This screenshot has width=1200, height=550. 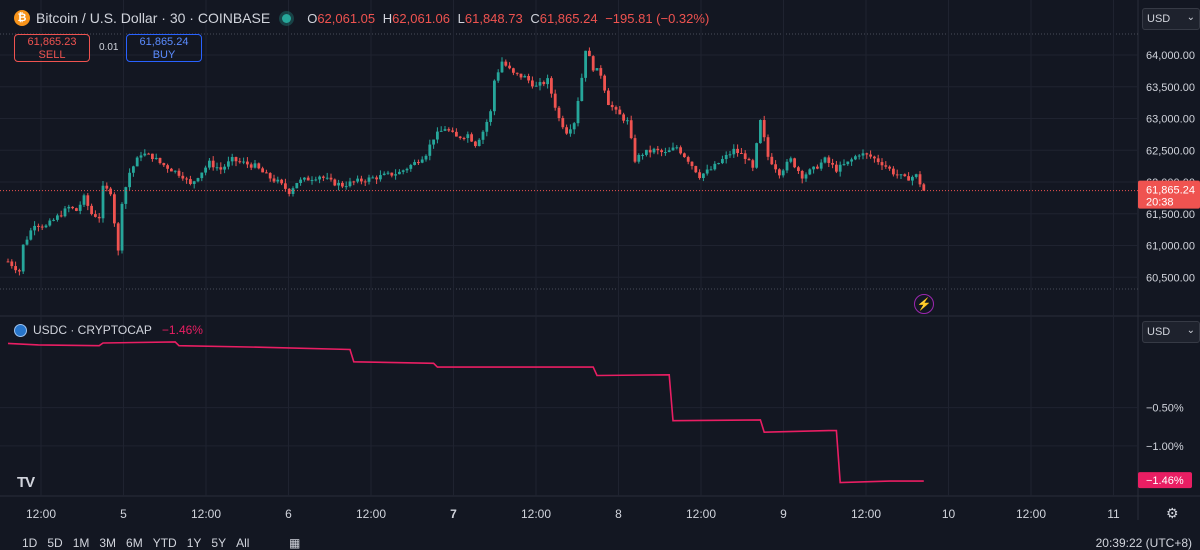 I want to click on range-6m: 6M, so click(x=134, y=543).